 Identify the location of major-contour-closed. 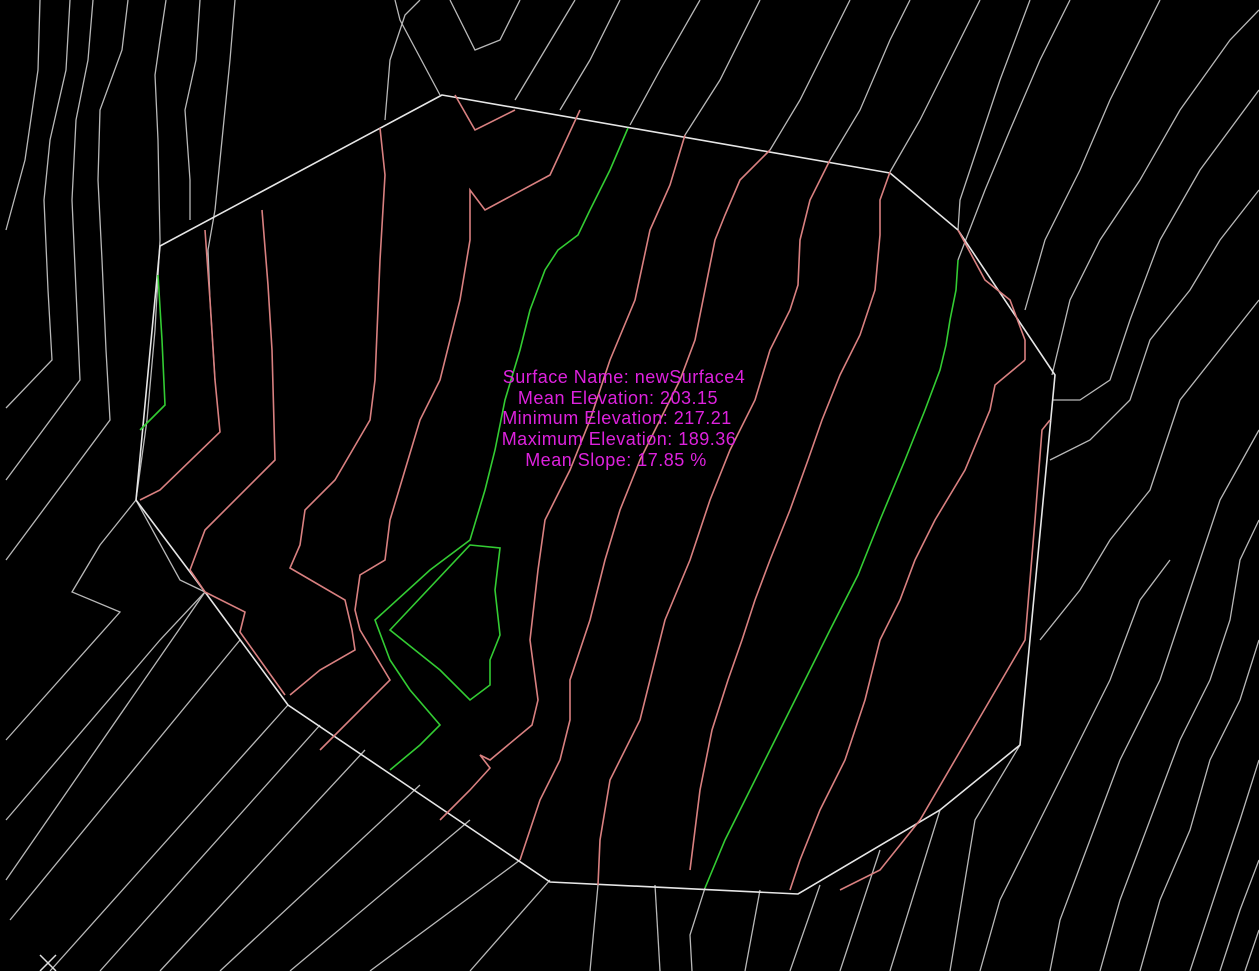
(444, 623).